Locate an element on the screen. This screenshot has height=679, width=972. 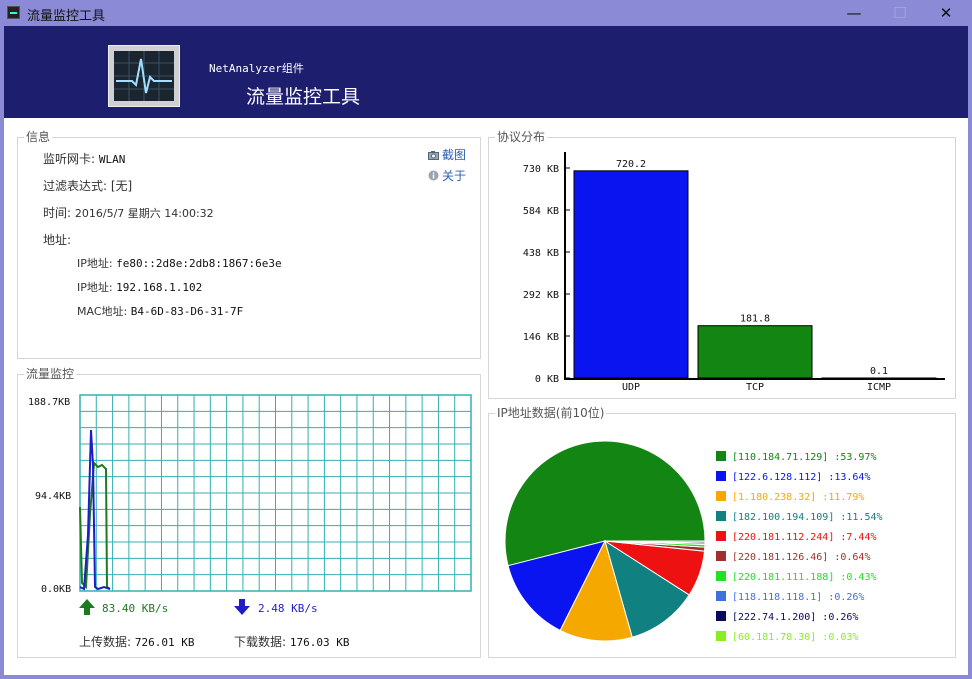
upload-rate: 83.40 KB/s is located at coordinates (135, 608).